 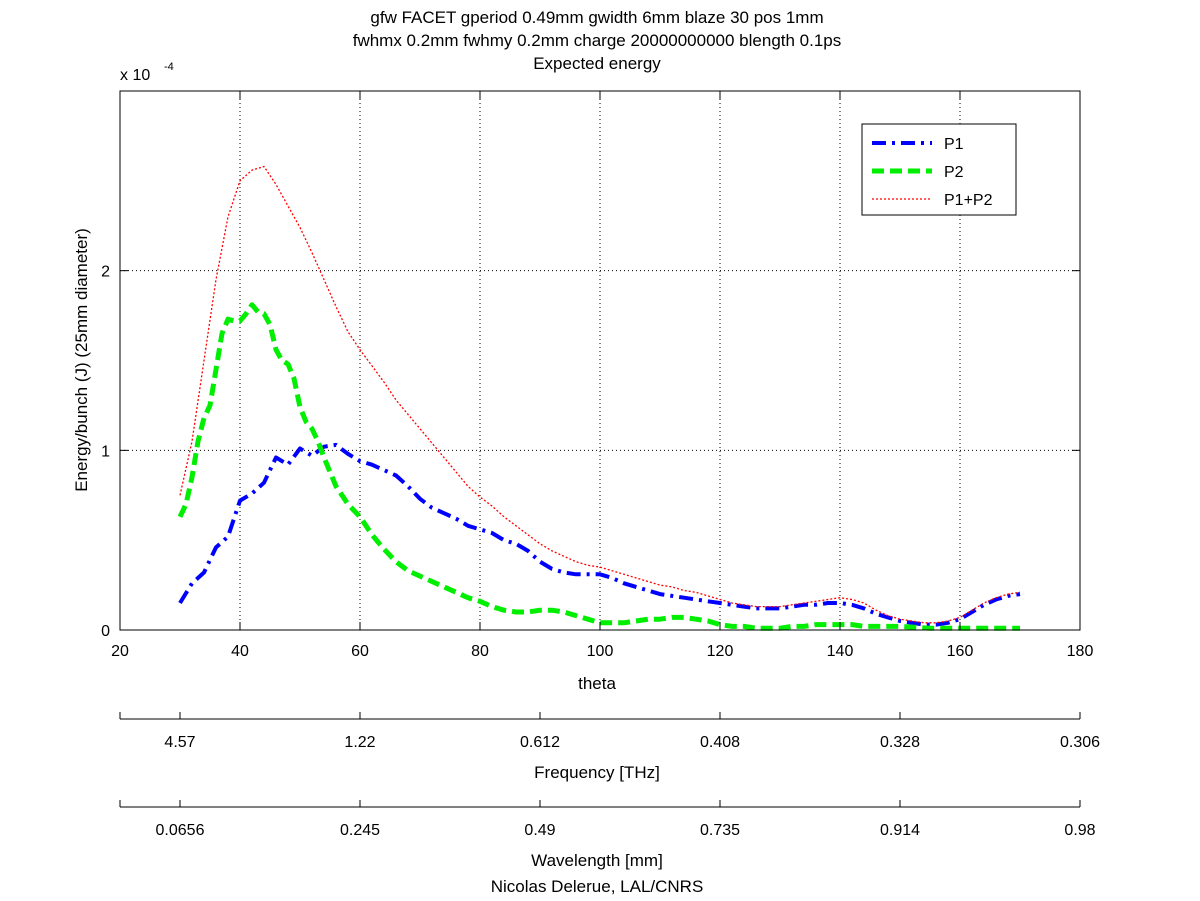 I want to click on secondary-tick-label: 0.49, so click(x=539, y=830).